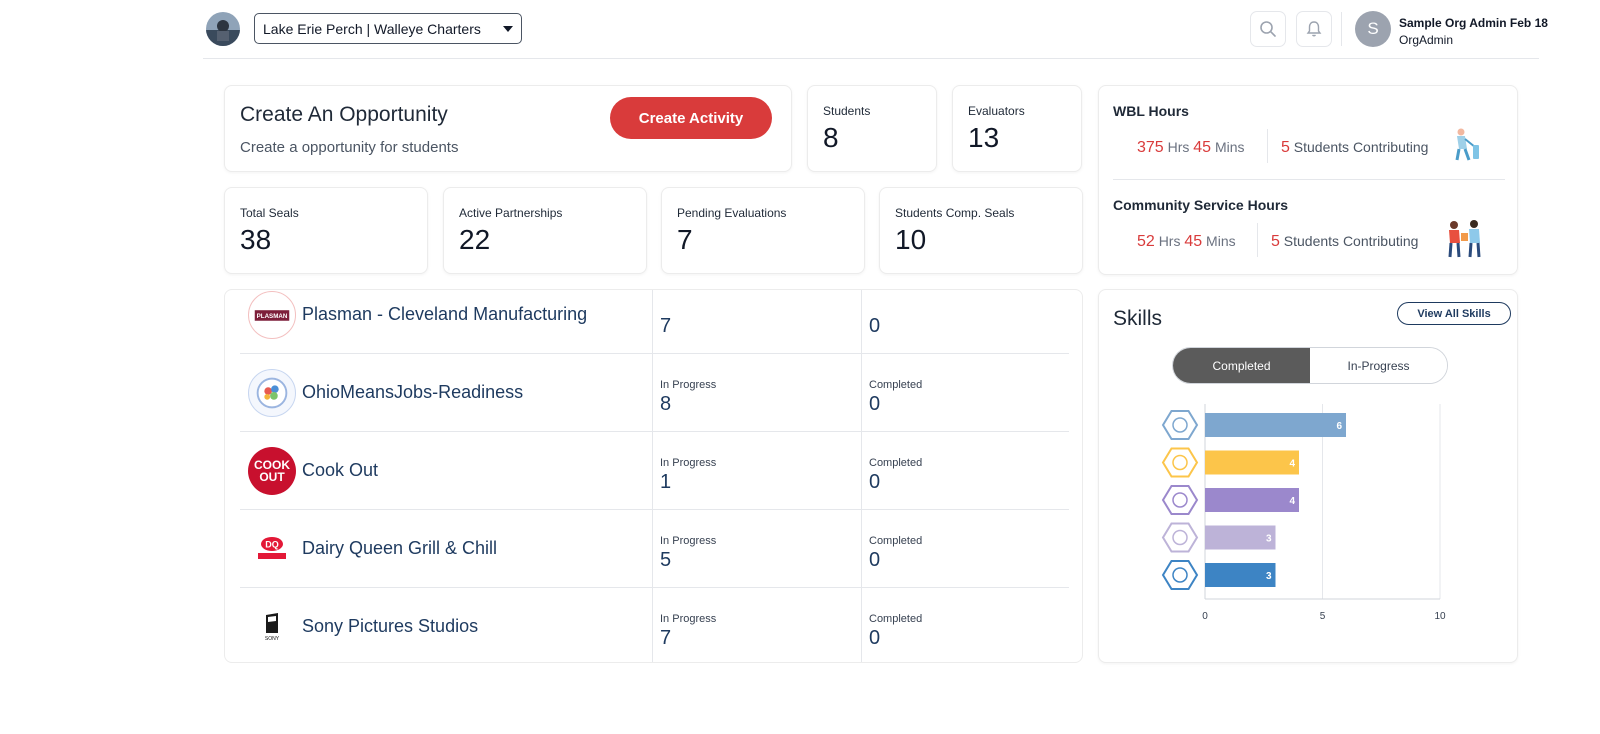  What do you see at coordinates (1378, 365) in the screenshot?
I see `tab-in-progress: In-Progress` at bounding box center [1378, 365].